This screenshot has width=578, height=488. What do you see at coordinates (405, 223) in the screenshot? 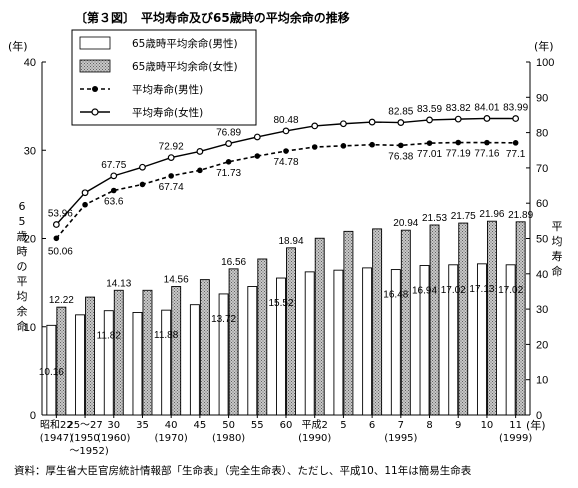
I see `label-female-bar: 20.94` at bounding box center [405, 223].